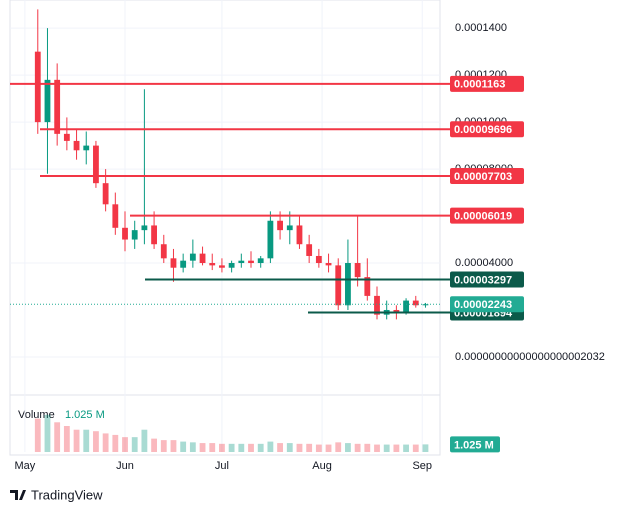  What do you see at coordinates (222, 466) in the screenshot?
I see `x-tick-label: Jul` at bounding box center [222, 466].